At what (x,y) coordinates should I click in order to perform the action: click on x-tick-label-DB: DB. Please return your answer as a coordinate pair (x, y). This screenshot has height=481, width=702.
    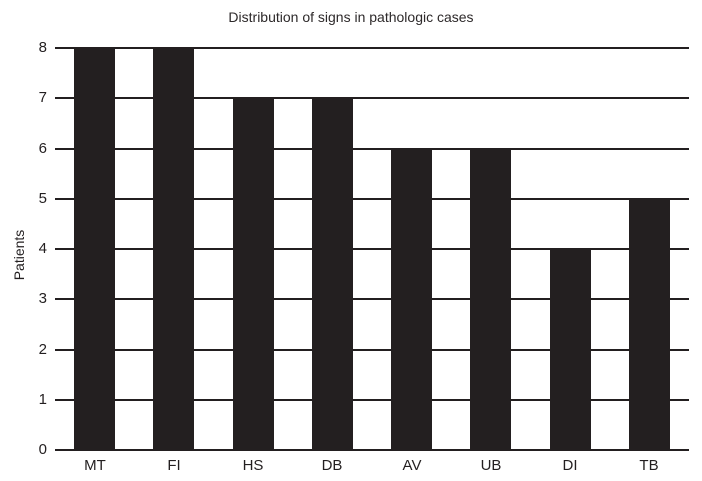
    Looking at the image, I should click on (332, 465).